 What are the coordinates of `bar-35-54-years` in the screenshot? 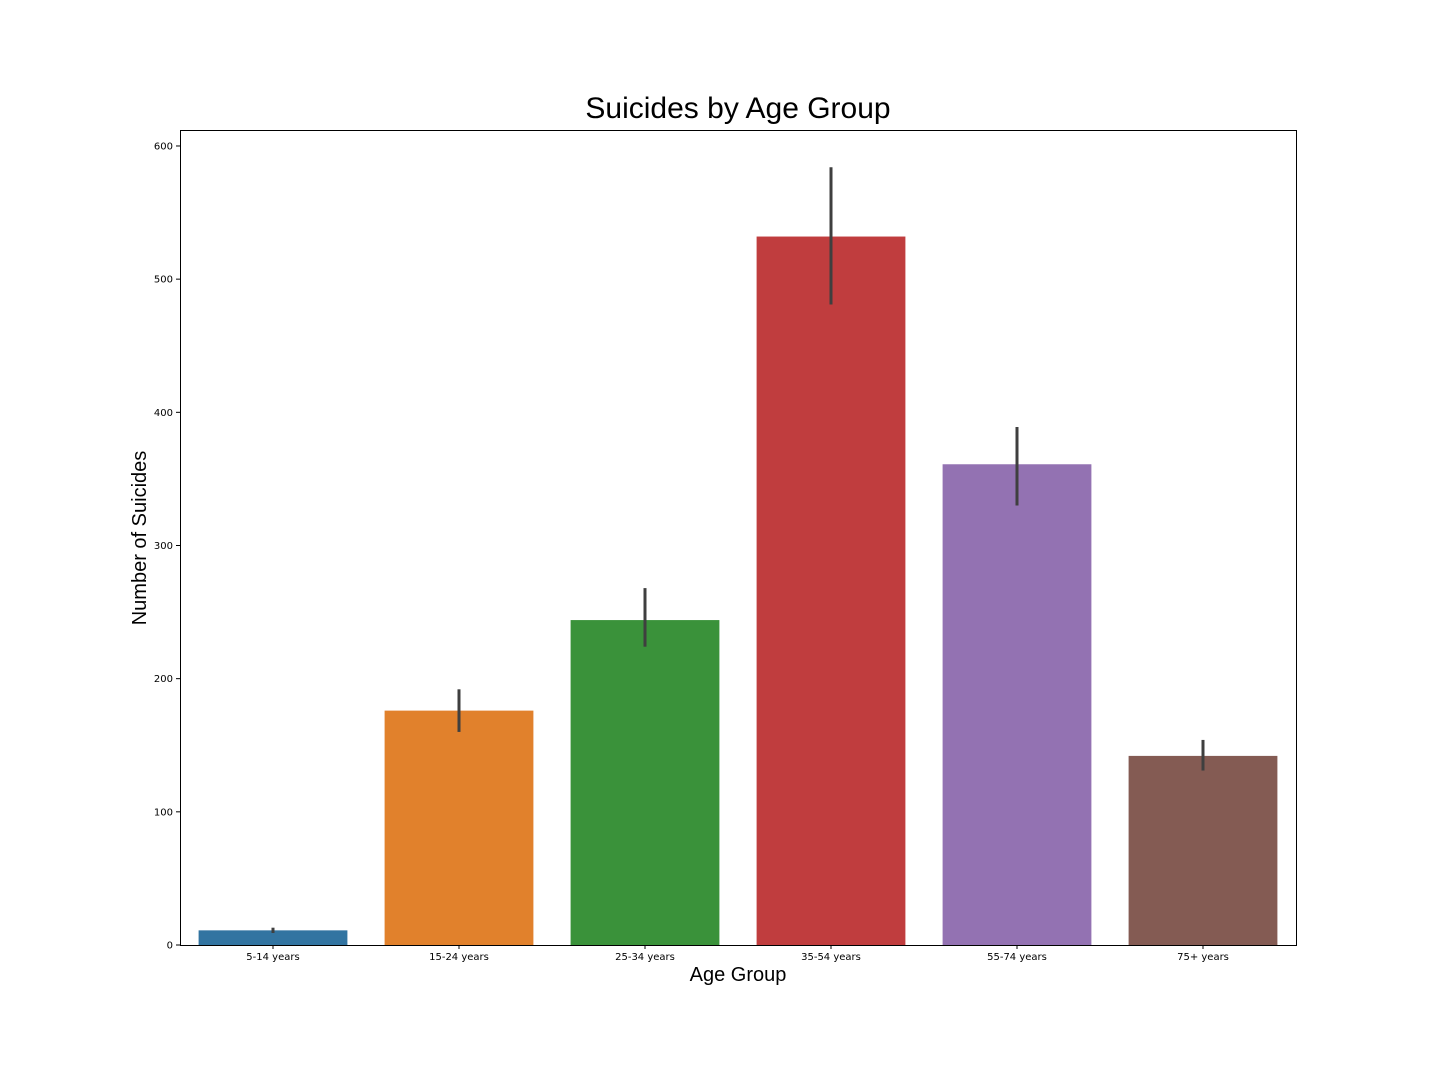 It's located at (831, 591).